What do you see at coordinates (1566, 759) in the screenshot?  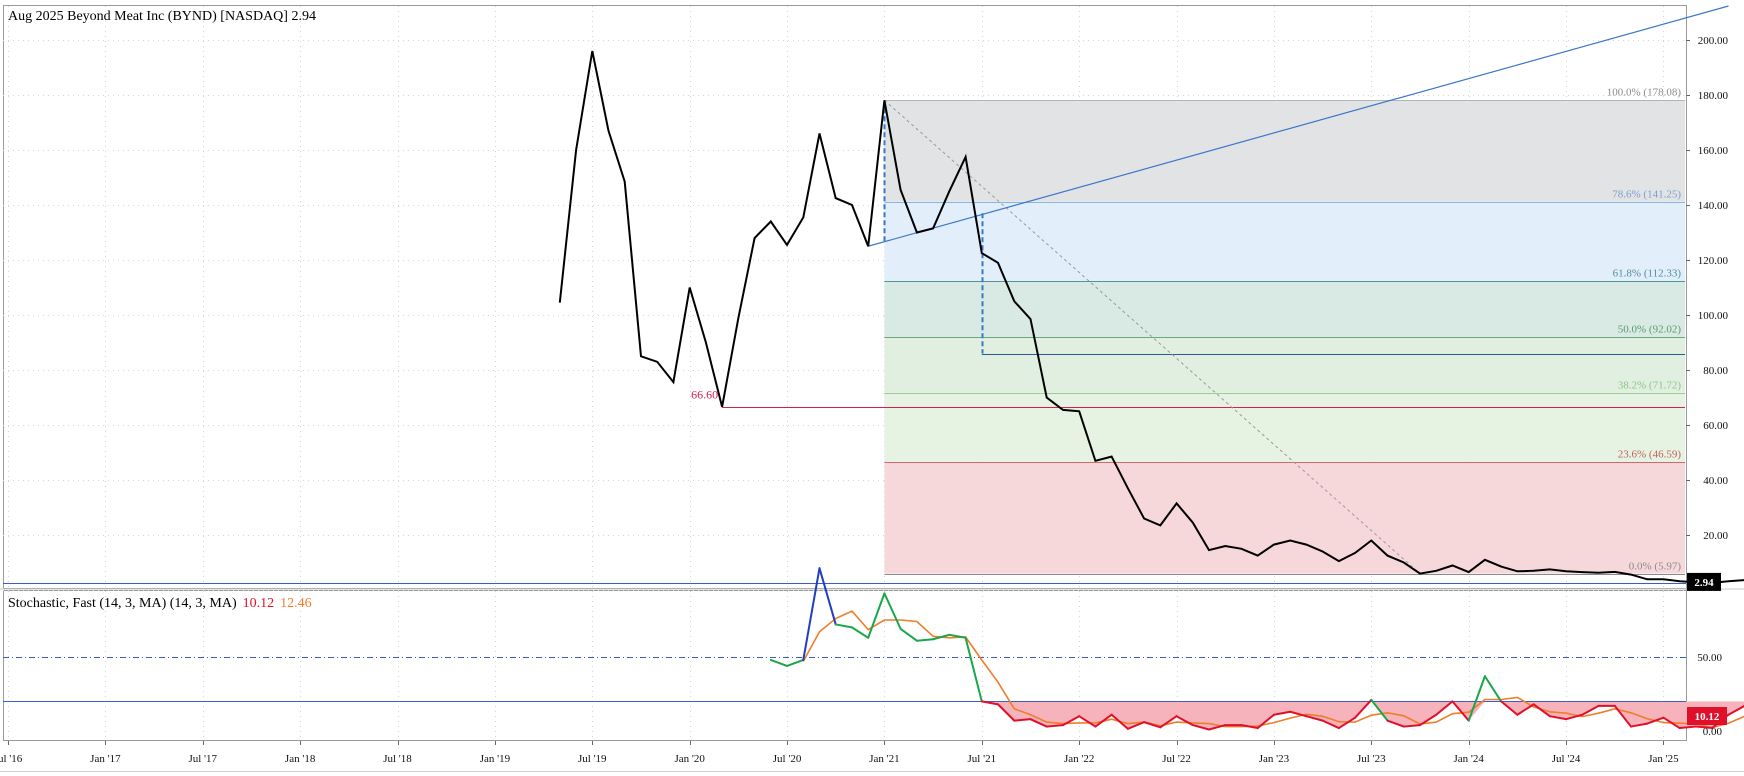 I see `time-axis-label: Jul '24` at bounding box center [1566, 759].